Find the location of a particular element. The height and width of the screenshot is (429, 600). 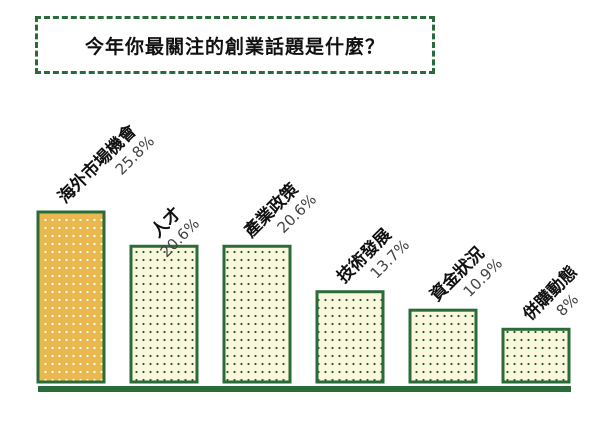

chart-title: 今年你最關注的創業話題是什麼？ is located at coordinates (234, 46).